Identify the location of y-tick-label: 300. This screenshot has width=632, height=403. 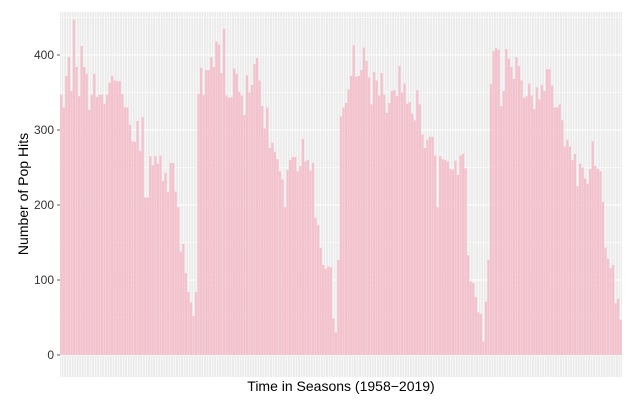
(44, 130).